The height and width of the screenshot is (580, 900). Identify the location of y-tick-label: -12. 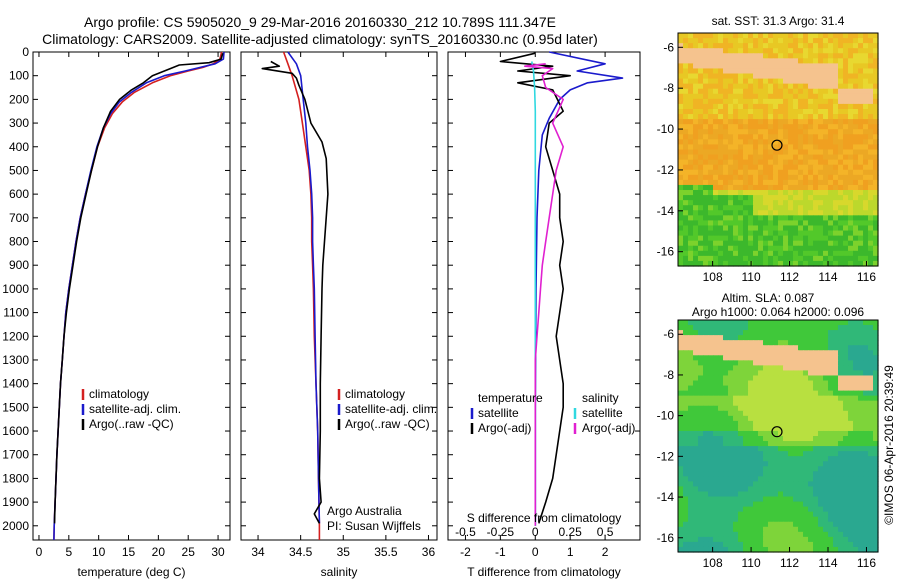
(666, 170).